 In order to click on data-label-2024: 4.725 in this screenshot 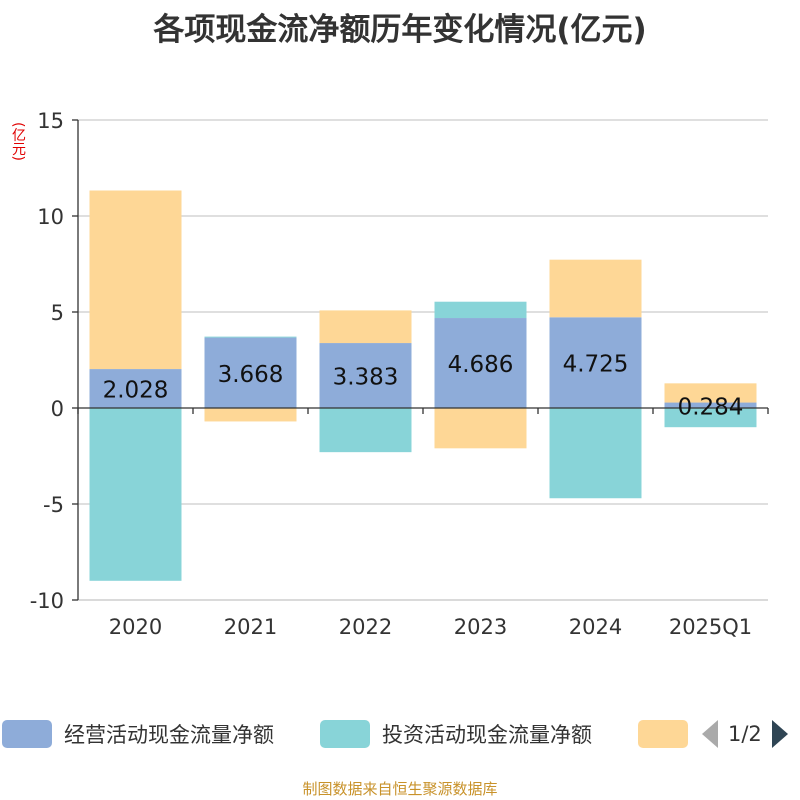, I will do `click(596, 365)`.